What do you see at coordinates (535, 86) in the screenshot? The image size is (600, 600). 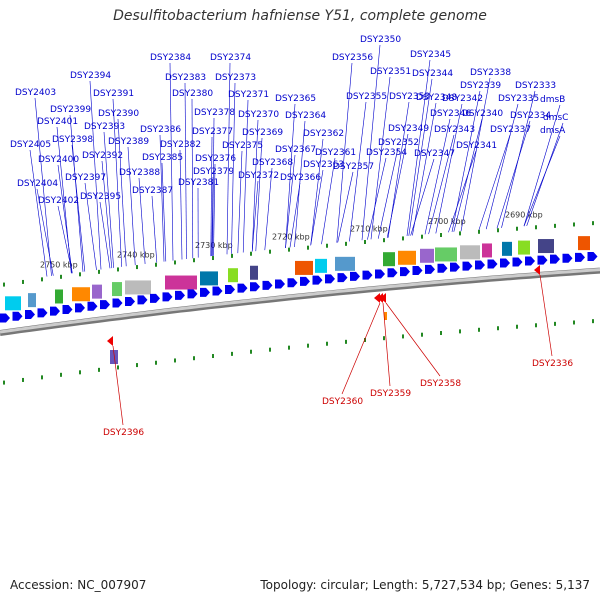 I see `forward-gene-label: DSY2333` at bounding box center [535, 86].